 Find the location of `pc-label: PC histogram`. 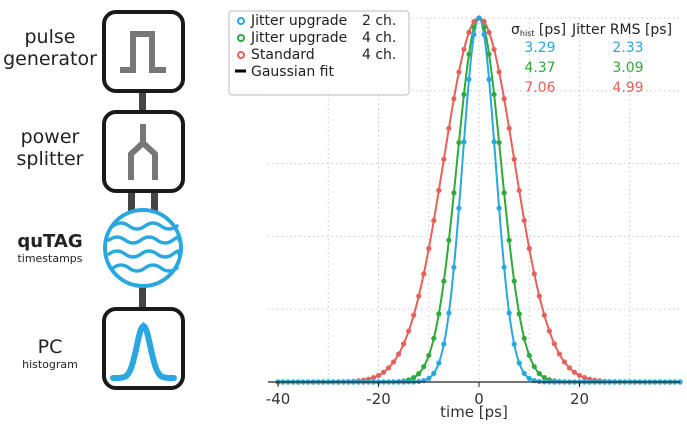

pc-label: PC histogram is located at coordinates (50, 353).